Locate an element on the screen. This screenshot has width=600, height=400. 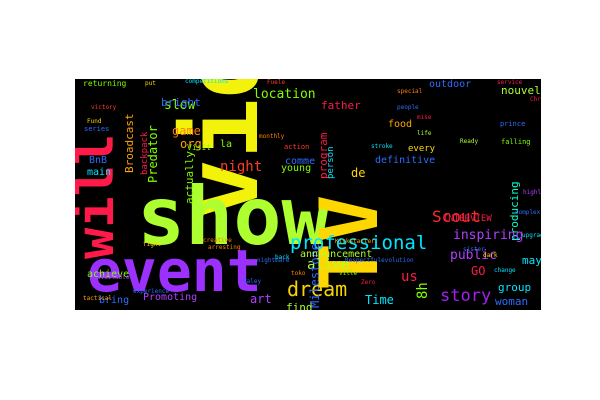
every-word: every is located at coordinates (422, 149).